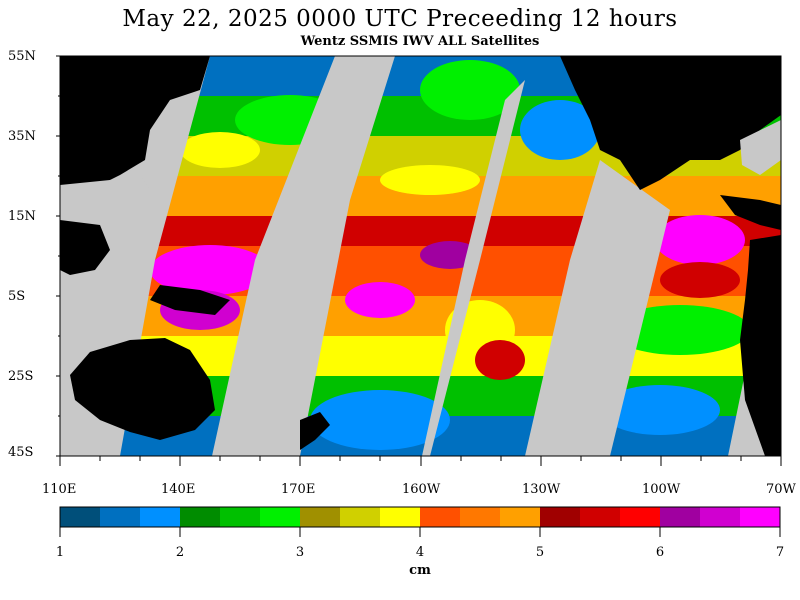 Image resolution: width=800 pixels, height=600 pixels. What do you see at coordinates (420, 41) in the screenshot?
I see `map-subtitle: Wentz SSMIS IWV ALL Satellites` at bounding box center [420, 41].